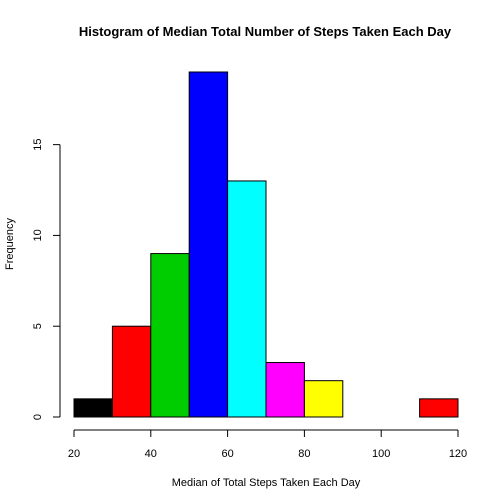 The image size is (504, 504). What do you see at coordinates (151, 454) in the screenshot?
I see `x-tick-label: 40` at bounding box center [151, 454].